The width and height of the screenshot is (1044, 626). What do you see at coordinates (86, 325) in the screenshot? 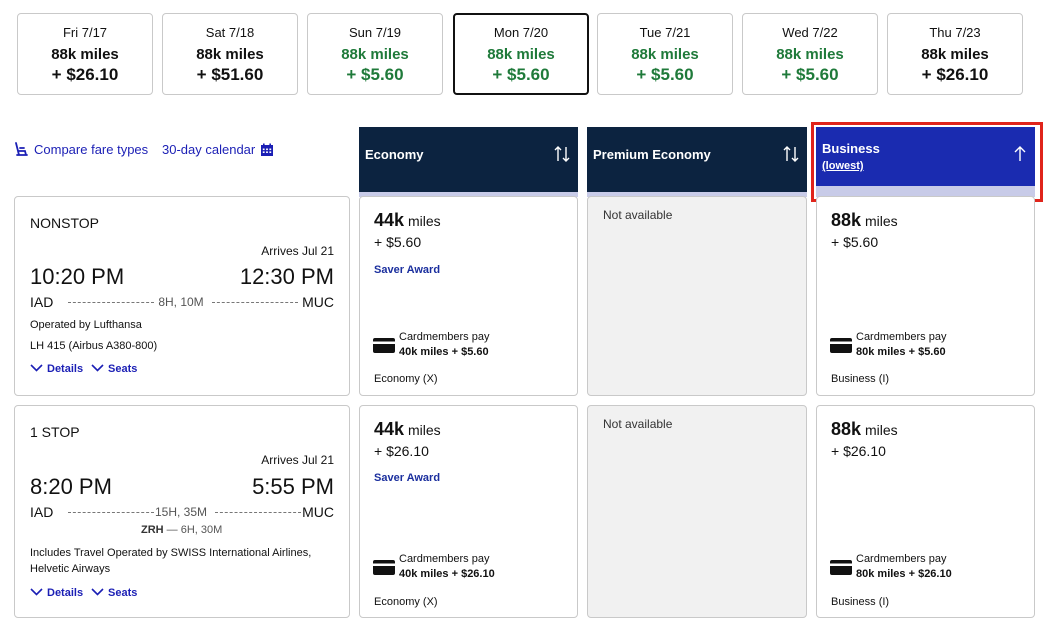
I see `operated-by: Operated by Lufthansa` at bounding box center [86, 325].